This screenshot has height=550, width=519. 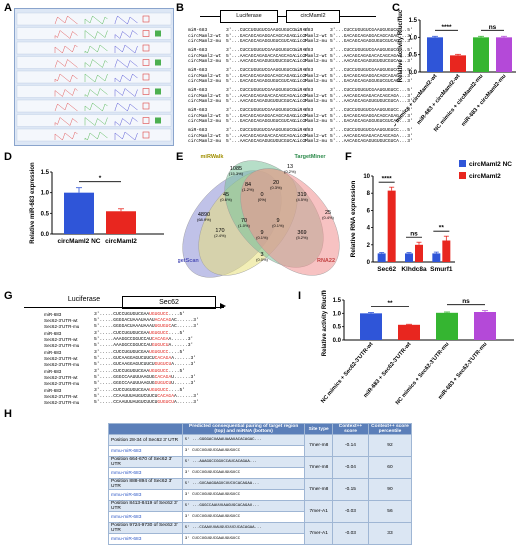 I want to click on panel-b-row-name-right: miR-683, so click(x=304, y=70).